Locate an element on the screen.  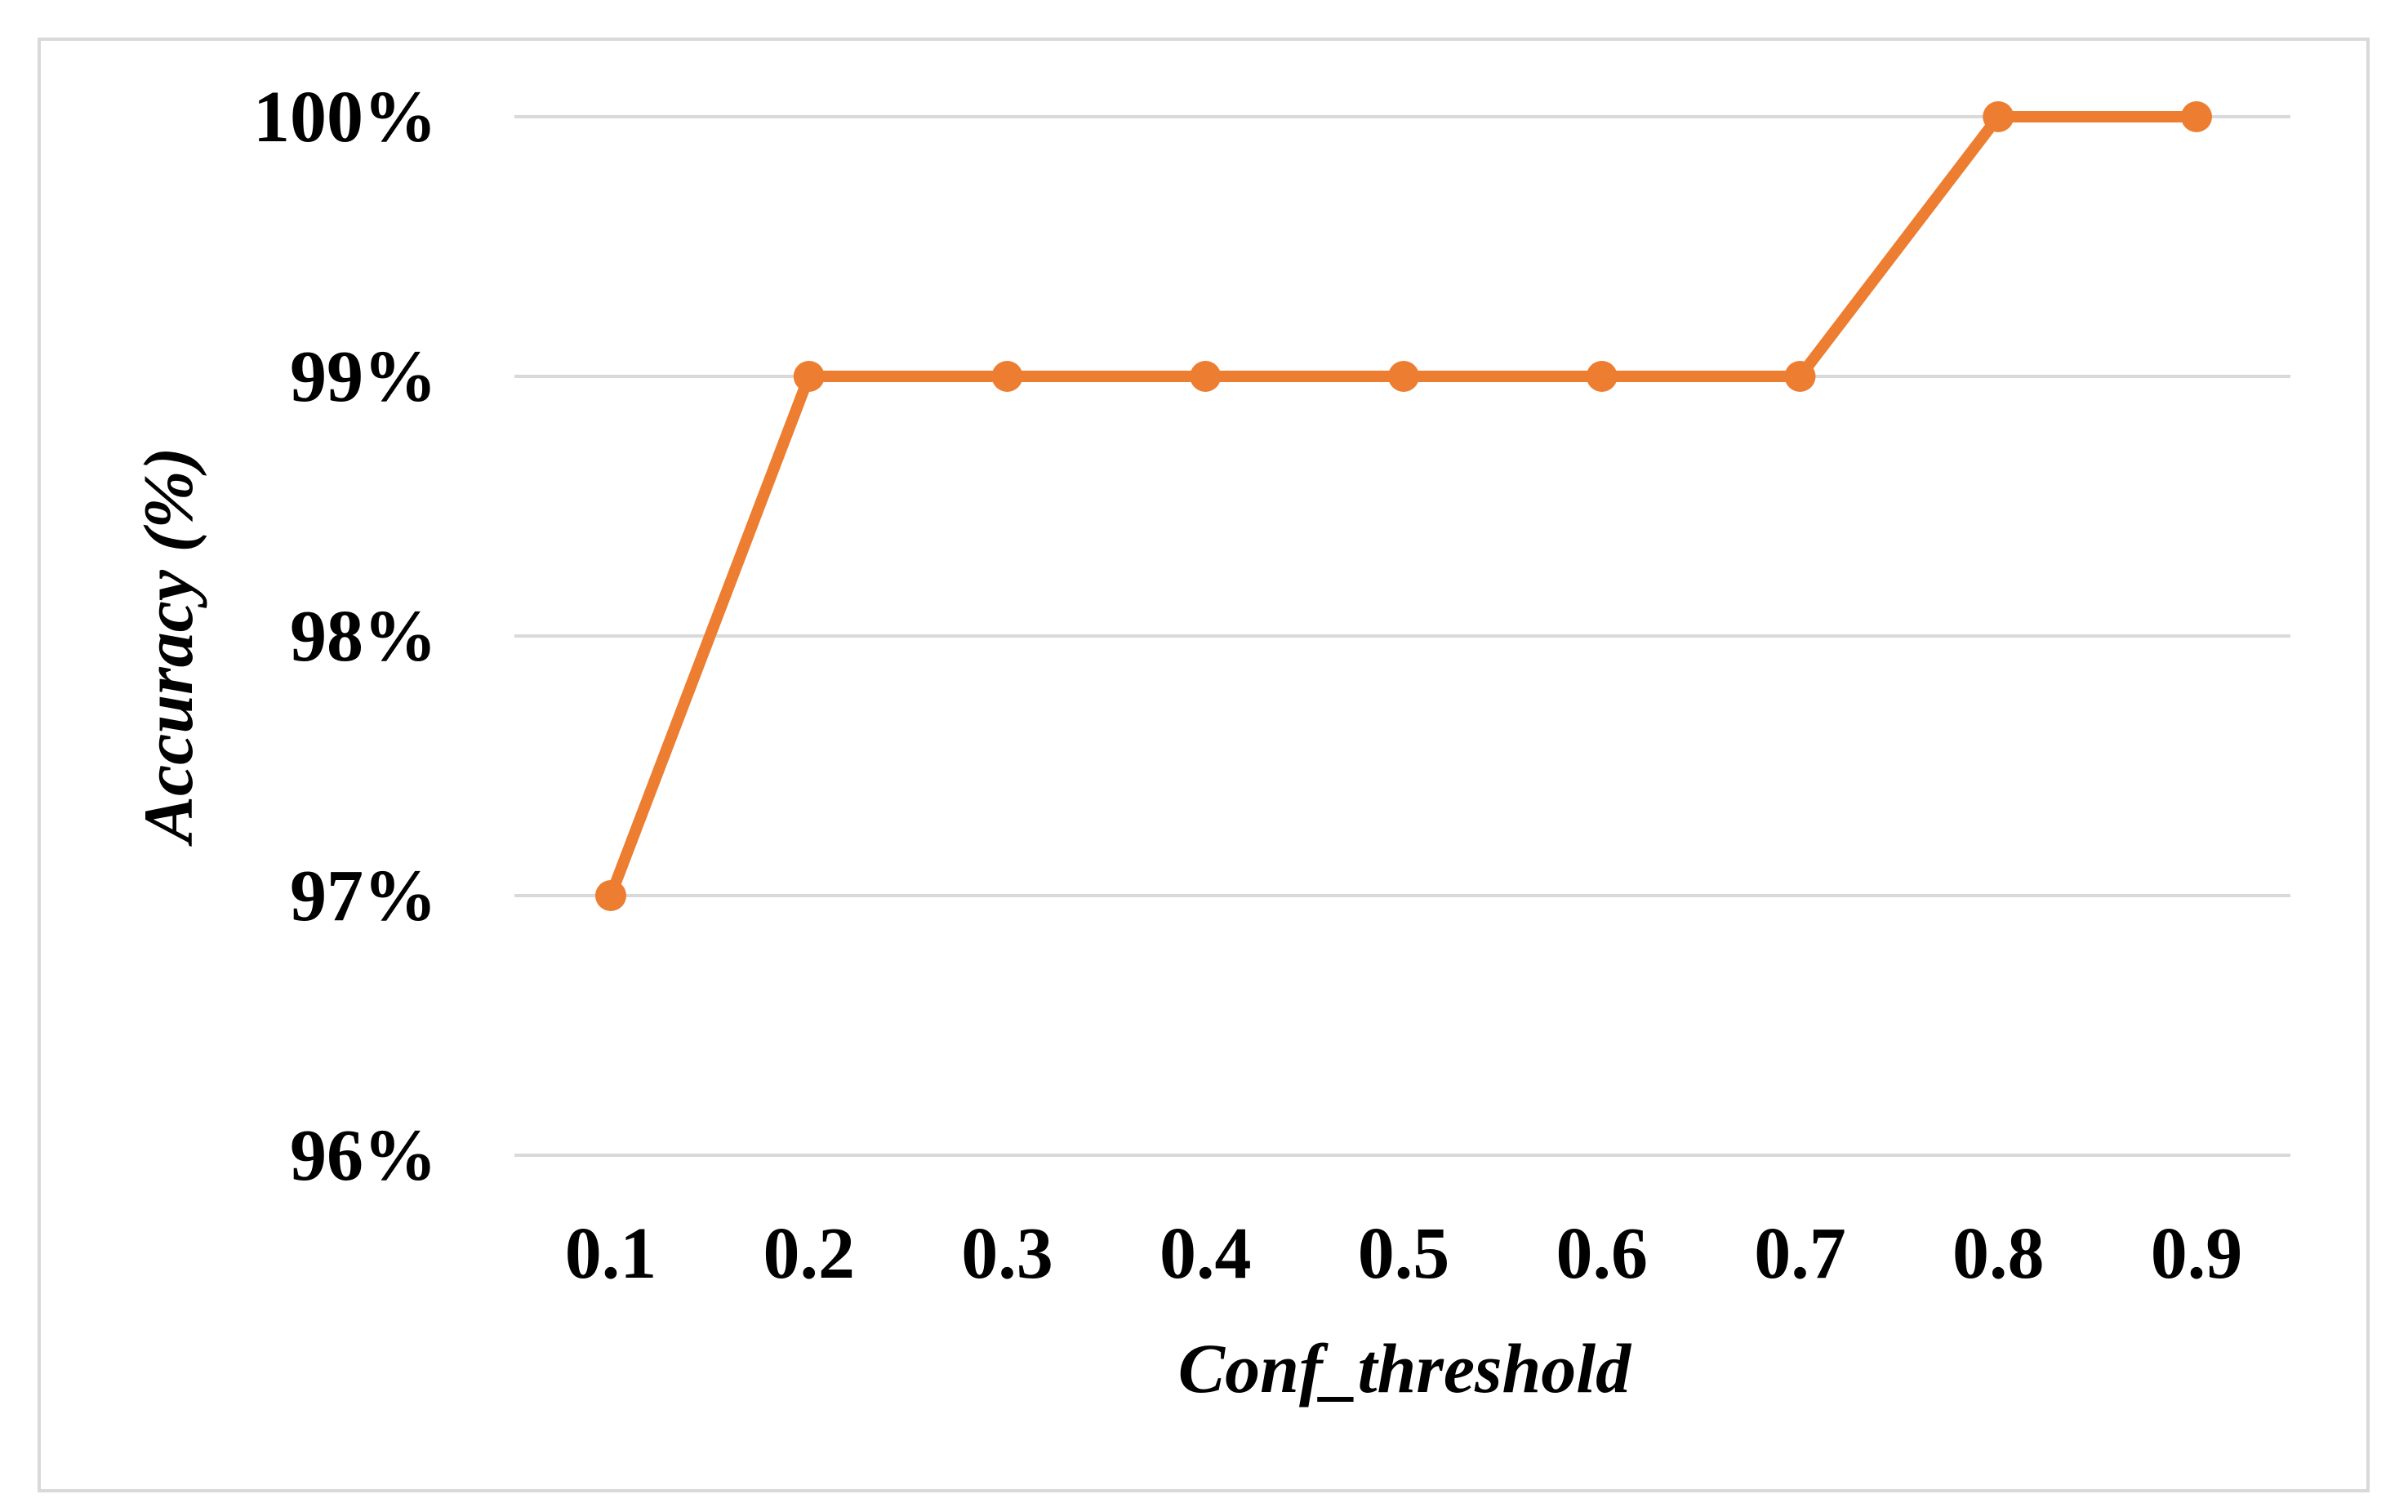
y-tick-label: 96% is located at coordinates (363, 1155).